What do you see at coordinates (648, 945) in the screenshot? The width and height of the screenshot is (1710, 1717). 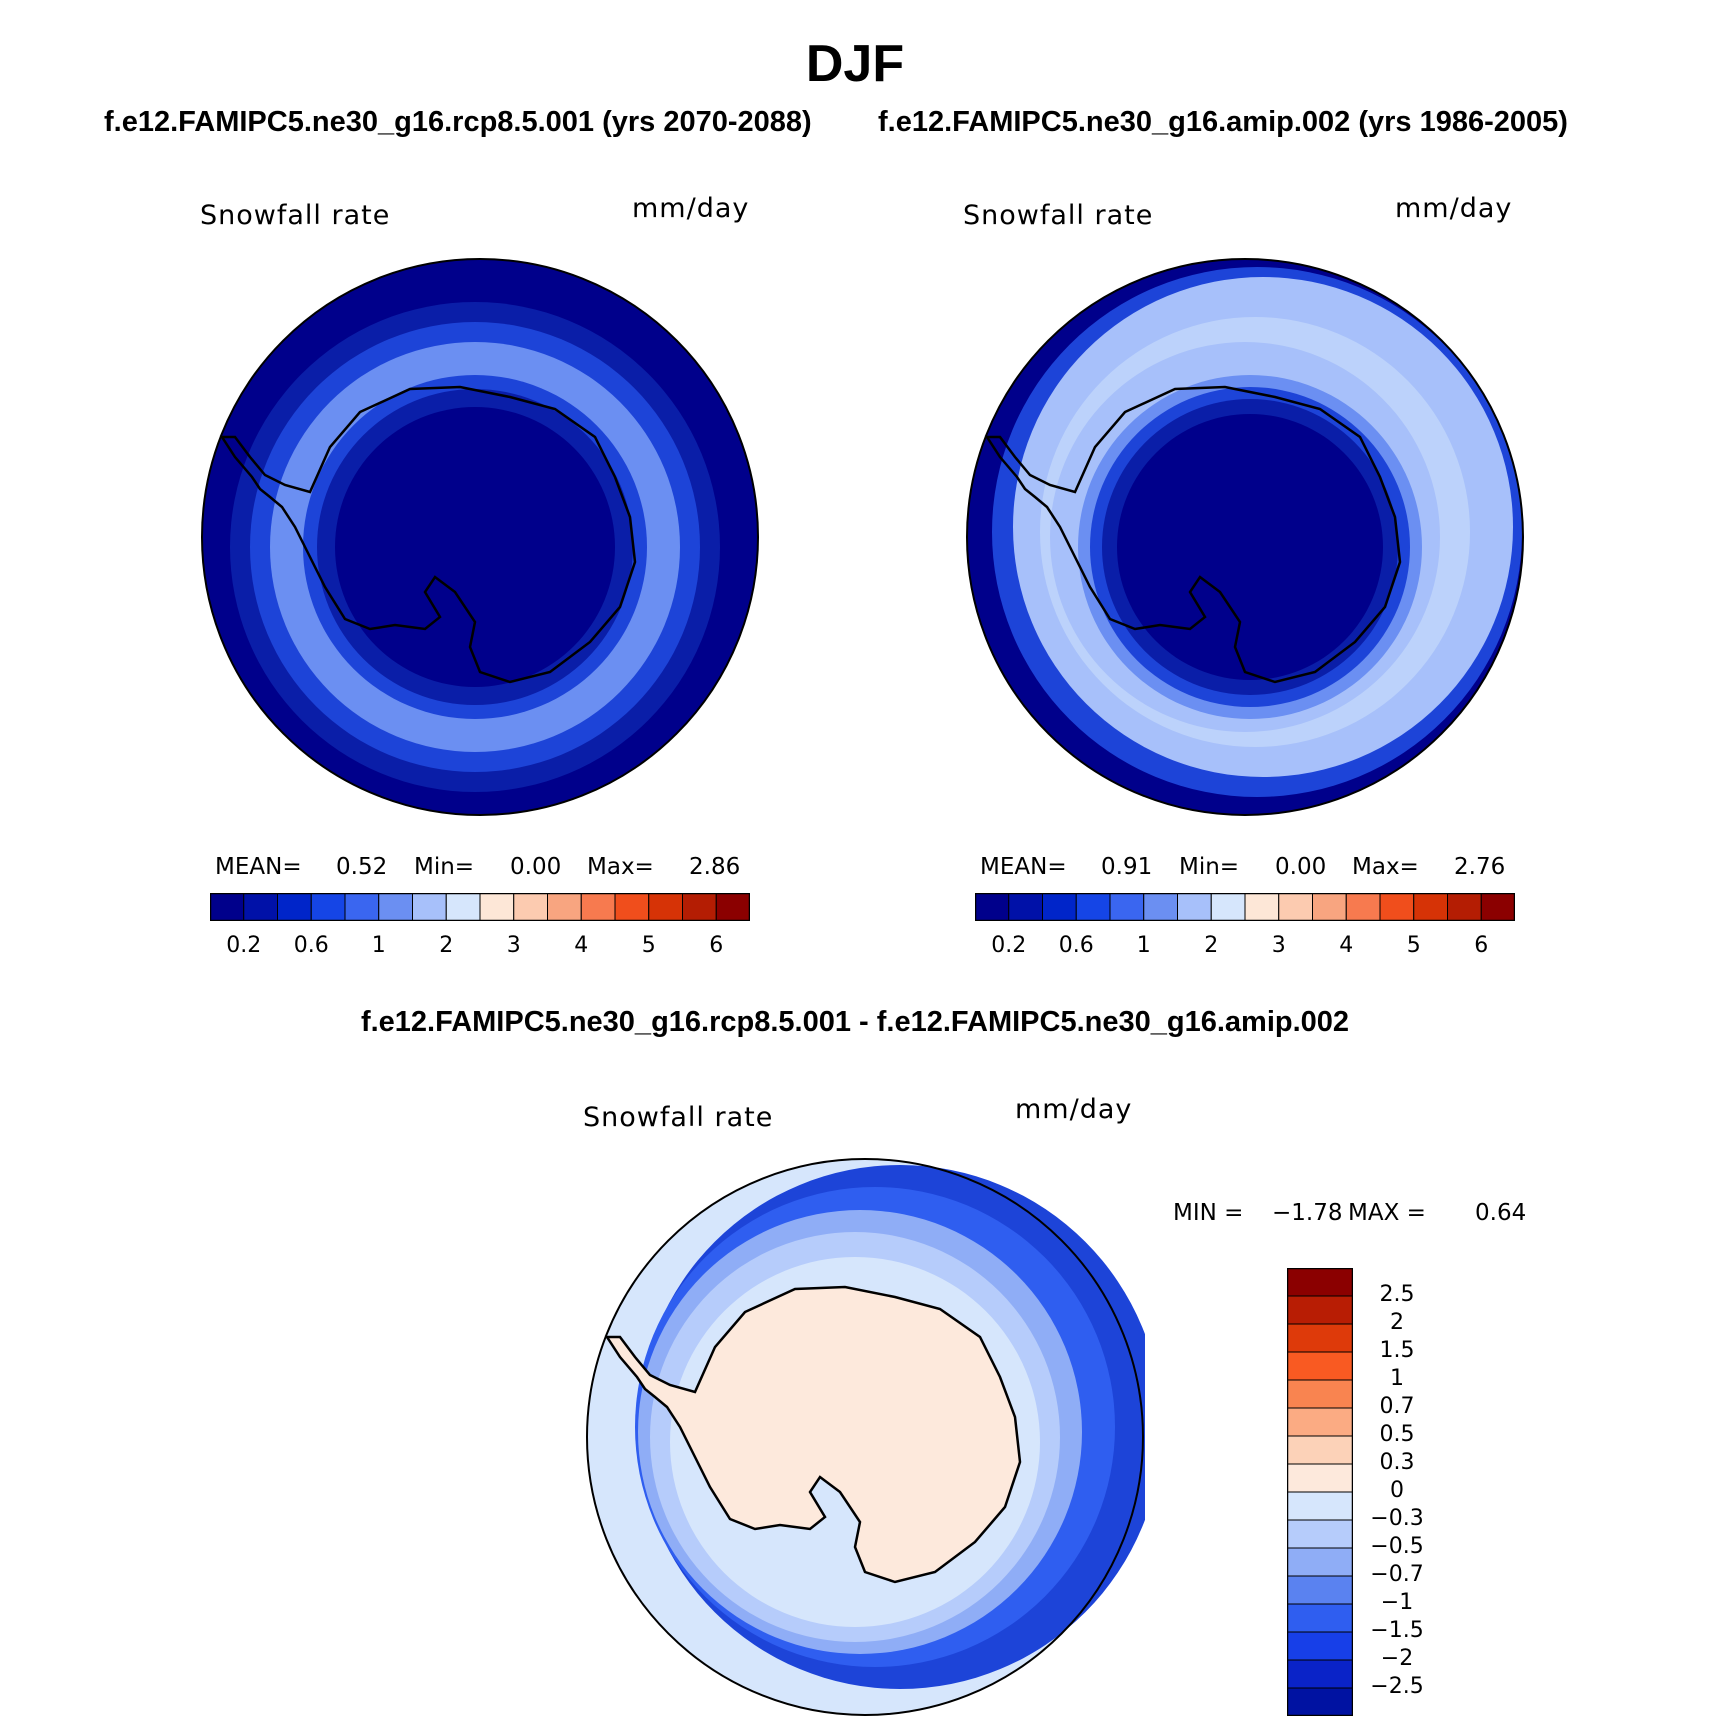 I see `colorbar-tick-label: 5` at bounding box center [648, 945].